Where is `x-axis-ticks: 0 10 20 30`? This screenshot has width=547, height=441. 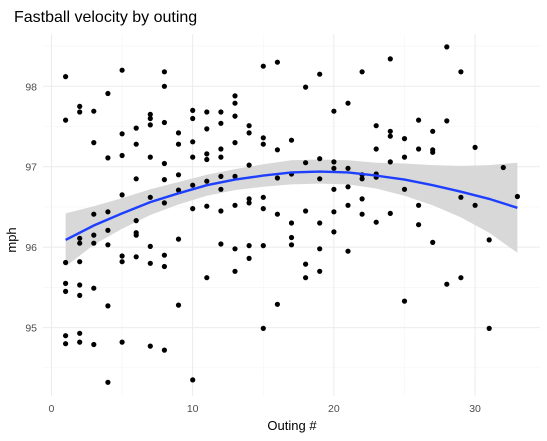 x-axis-ticks: 0 10 20 30 is located at coordinates (265, 409).